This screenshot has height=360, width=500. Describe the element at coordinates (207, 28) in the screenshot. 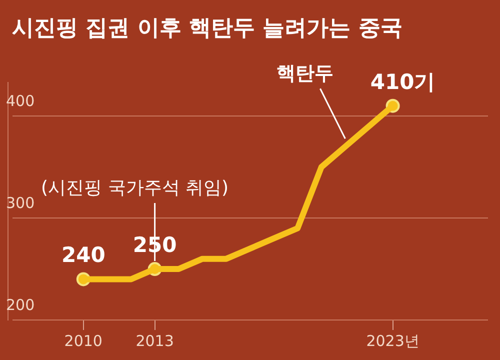

I see `chart-title: 시진핑 집권 이후 핵탄두 늘려가는 중국` at that location.